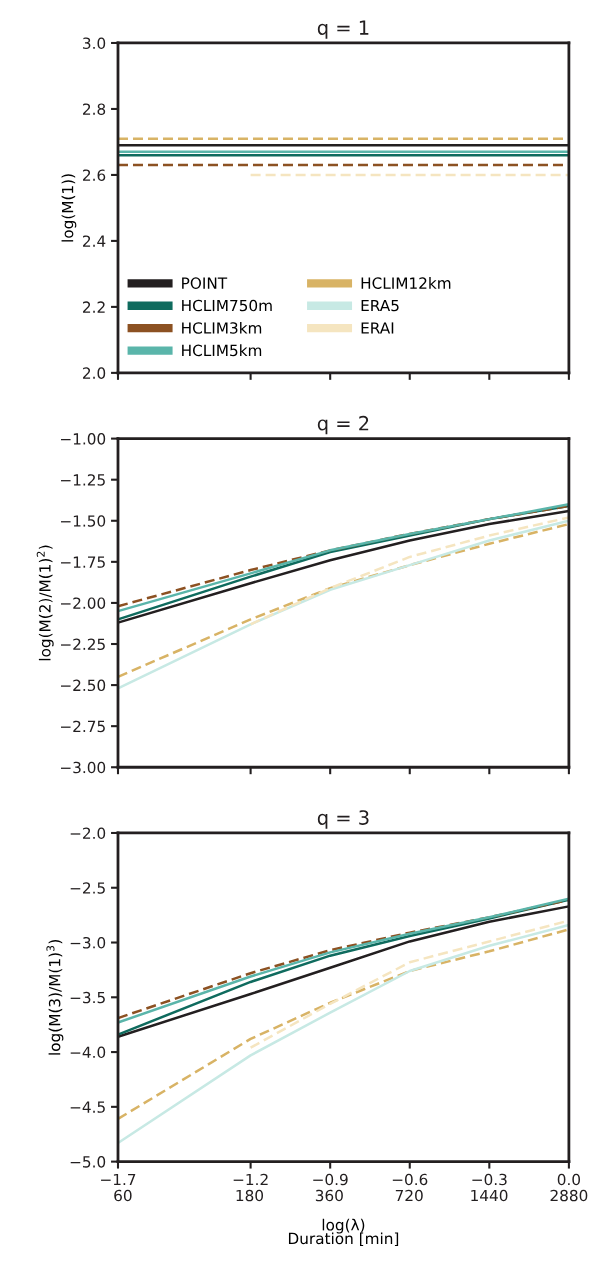 The image size is (602, 1264). Describe the element at coordinates (94, 373) in the screenshot. I see `y-tick-label: 2.0` at that location.